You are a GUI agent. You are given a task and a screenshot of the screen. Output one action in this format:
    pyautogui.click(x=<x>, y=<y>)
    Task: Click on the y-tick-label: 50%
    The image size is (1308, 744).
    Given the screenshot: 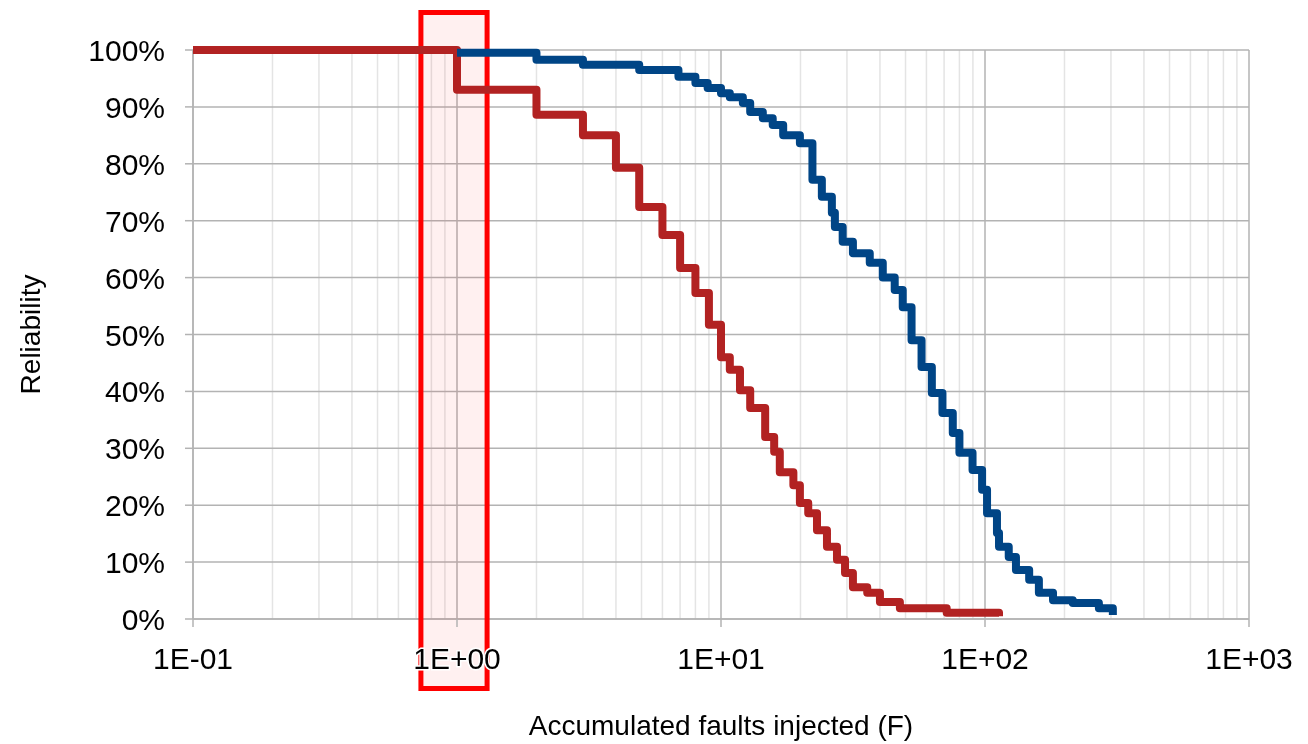 What is the action you would take?
    pyautogui.click(x=134, y=335)
    